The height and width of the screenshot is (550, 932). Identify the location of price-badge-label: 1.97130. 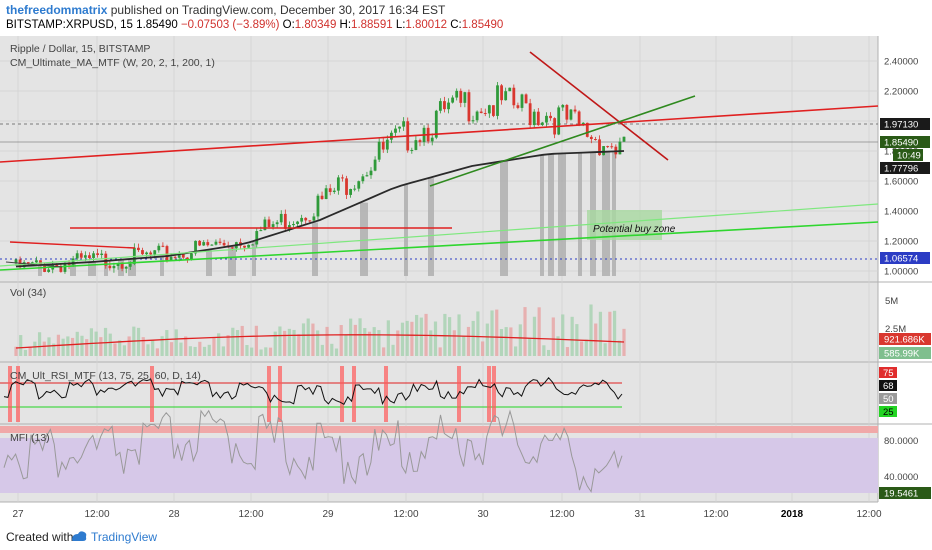
(901, 125).